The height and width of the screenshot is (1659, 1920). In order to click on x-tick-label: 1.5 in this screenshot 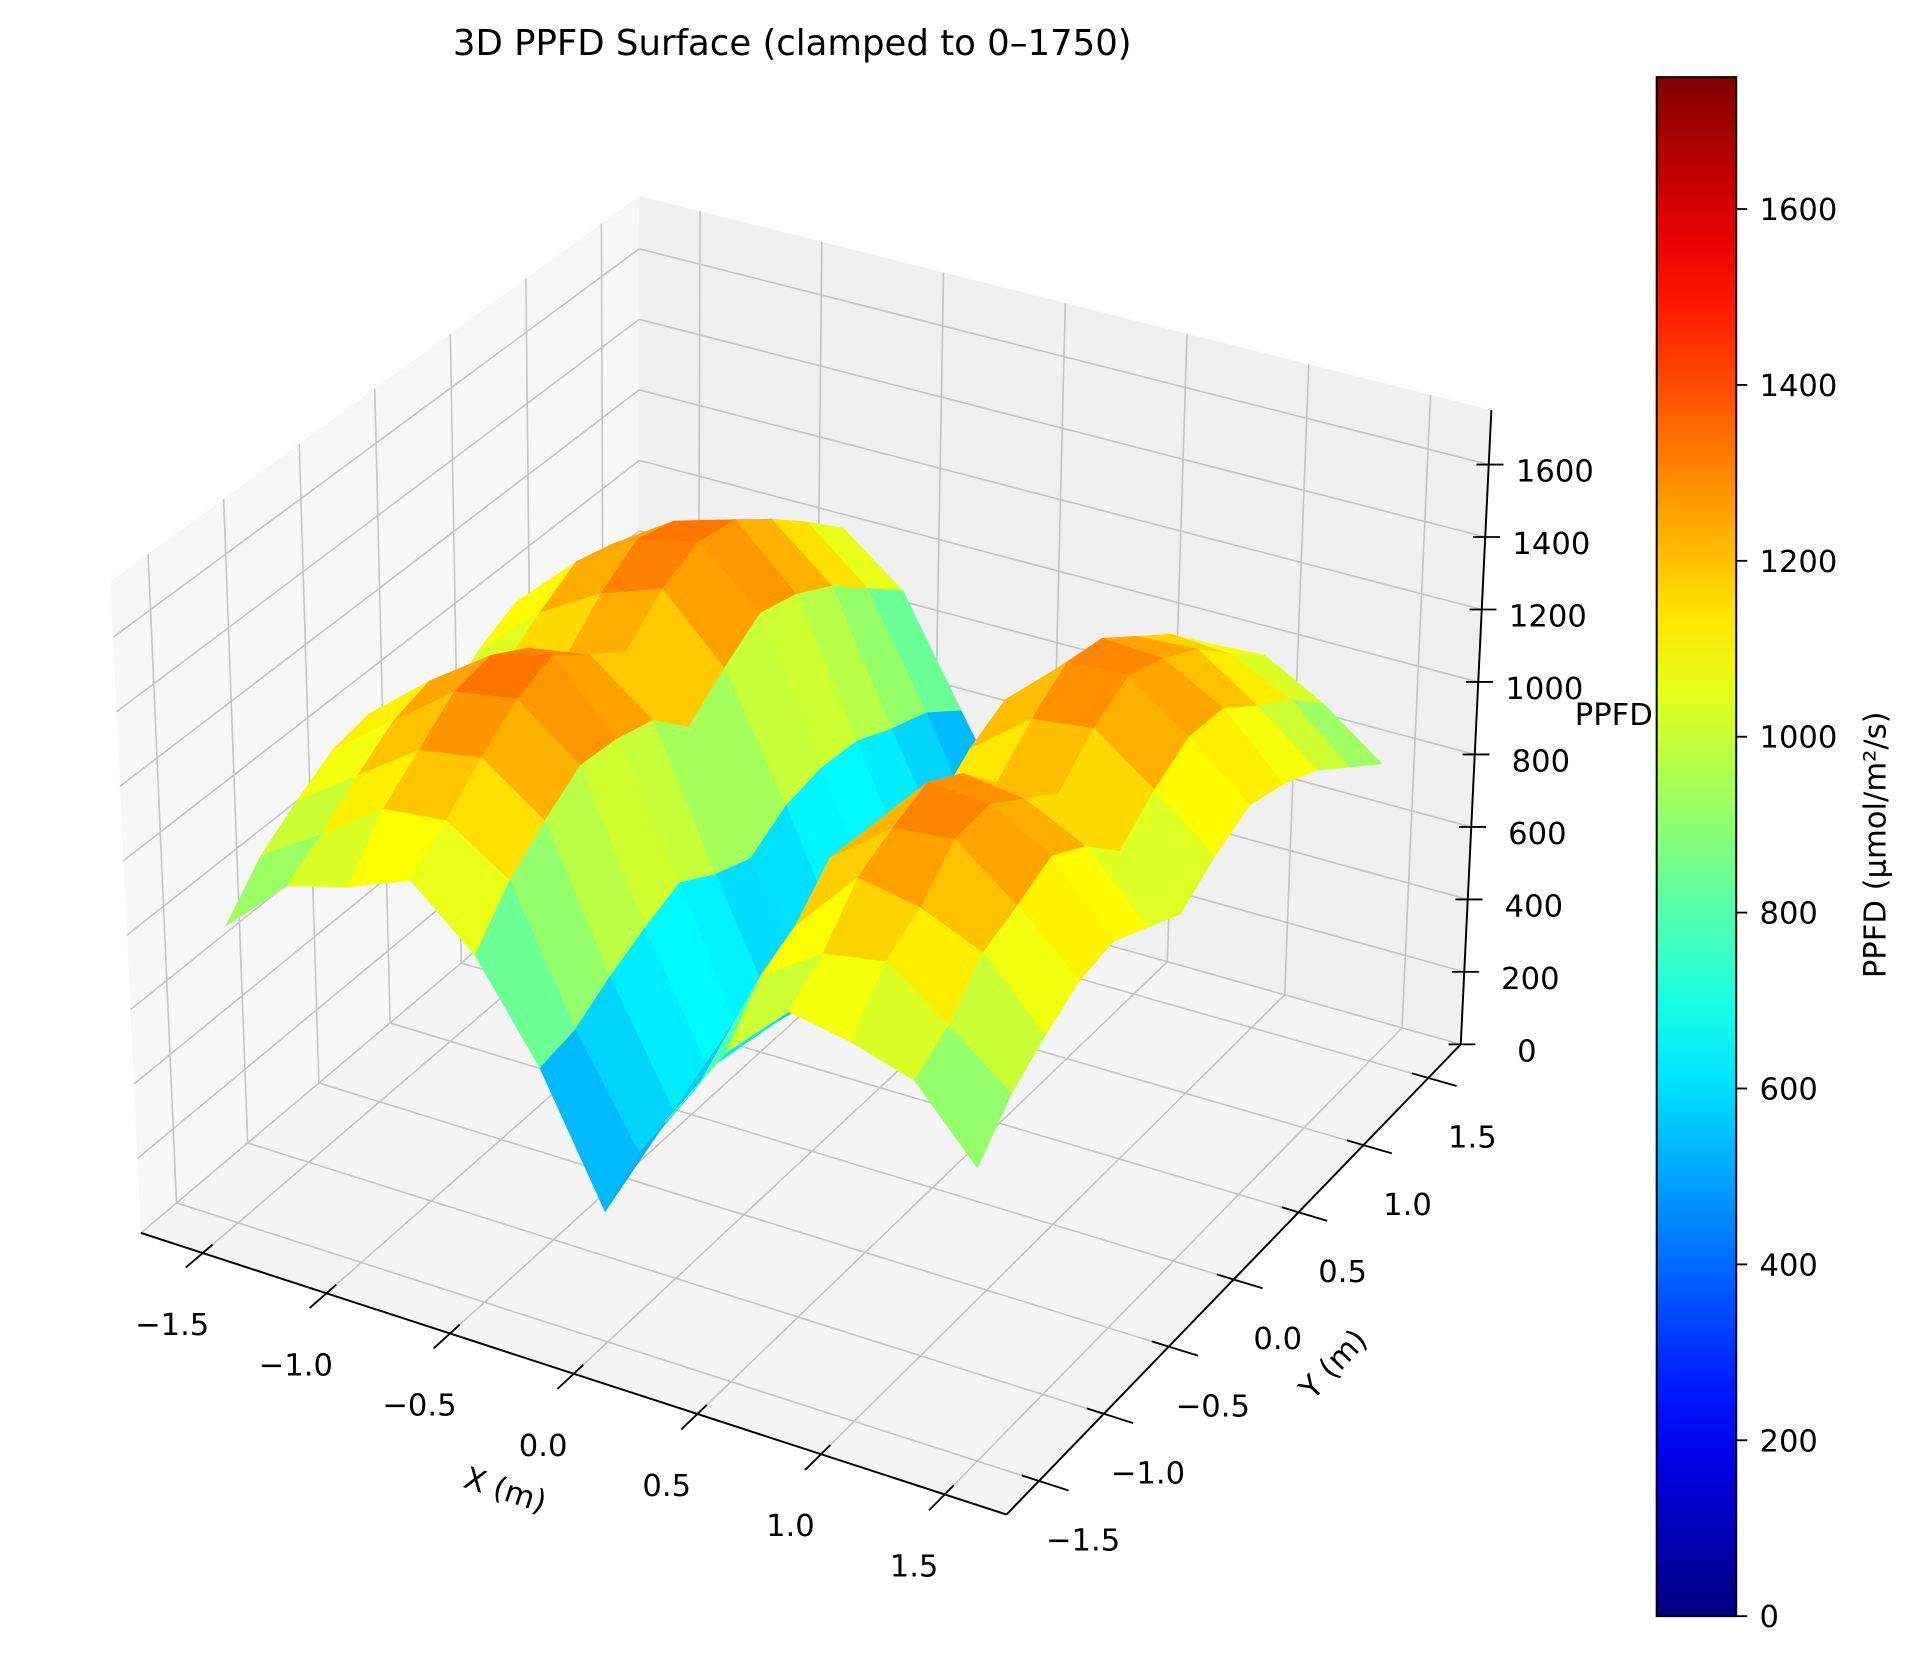, I will do `click(914, 1566)`.